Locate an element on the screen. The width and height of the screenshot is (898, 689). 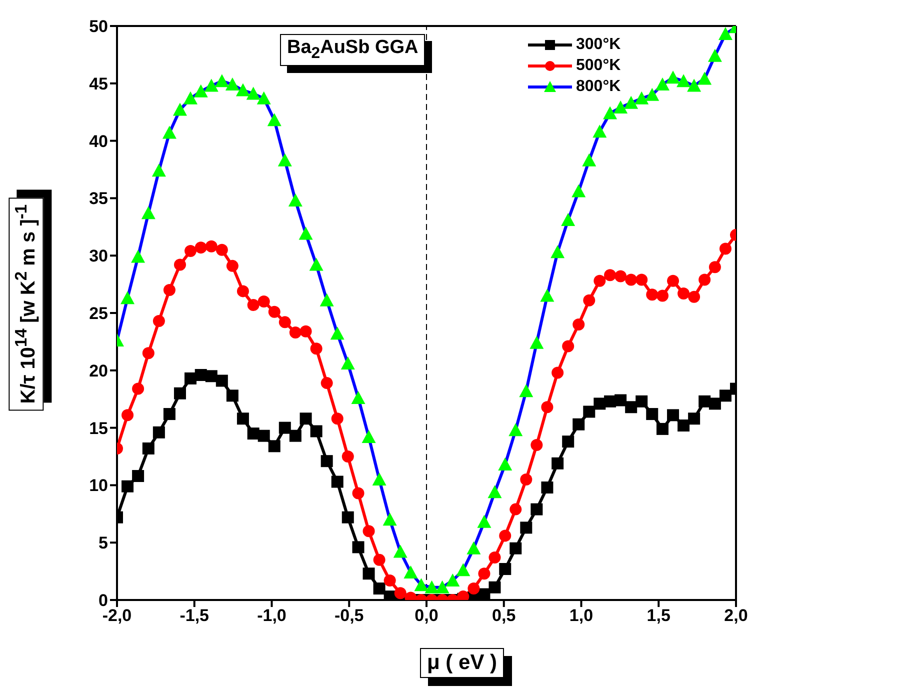
y-tick-label: 40 is located at coordinates (98, 141).